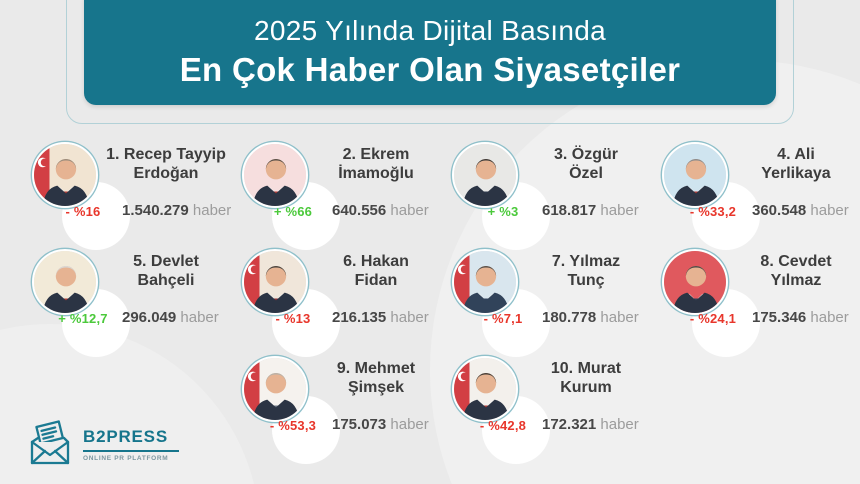 The height and width of the screenshot is (484, 860). I want to click on change-percentage: + %3, so click(503, 211).